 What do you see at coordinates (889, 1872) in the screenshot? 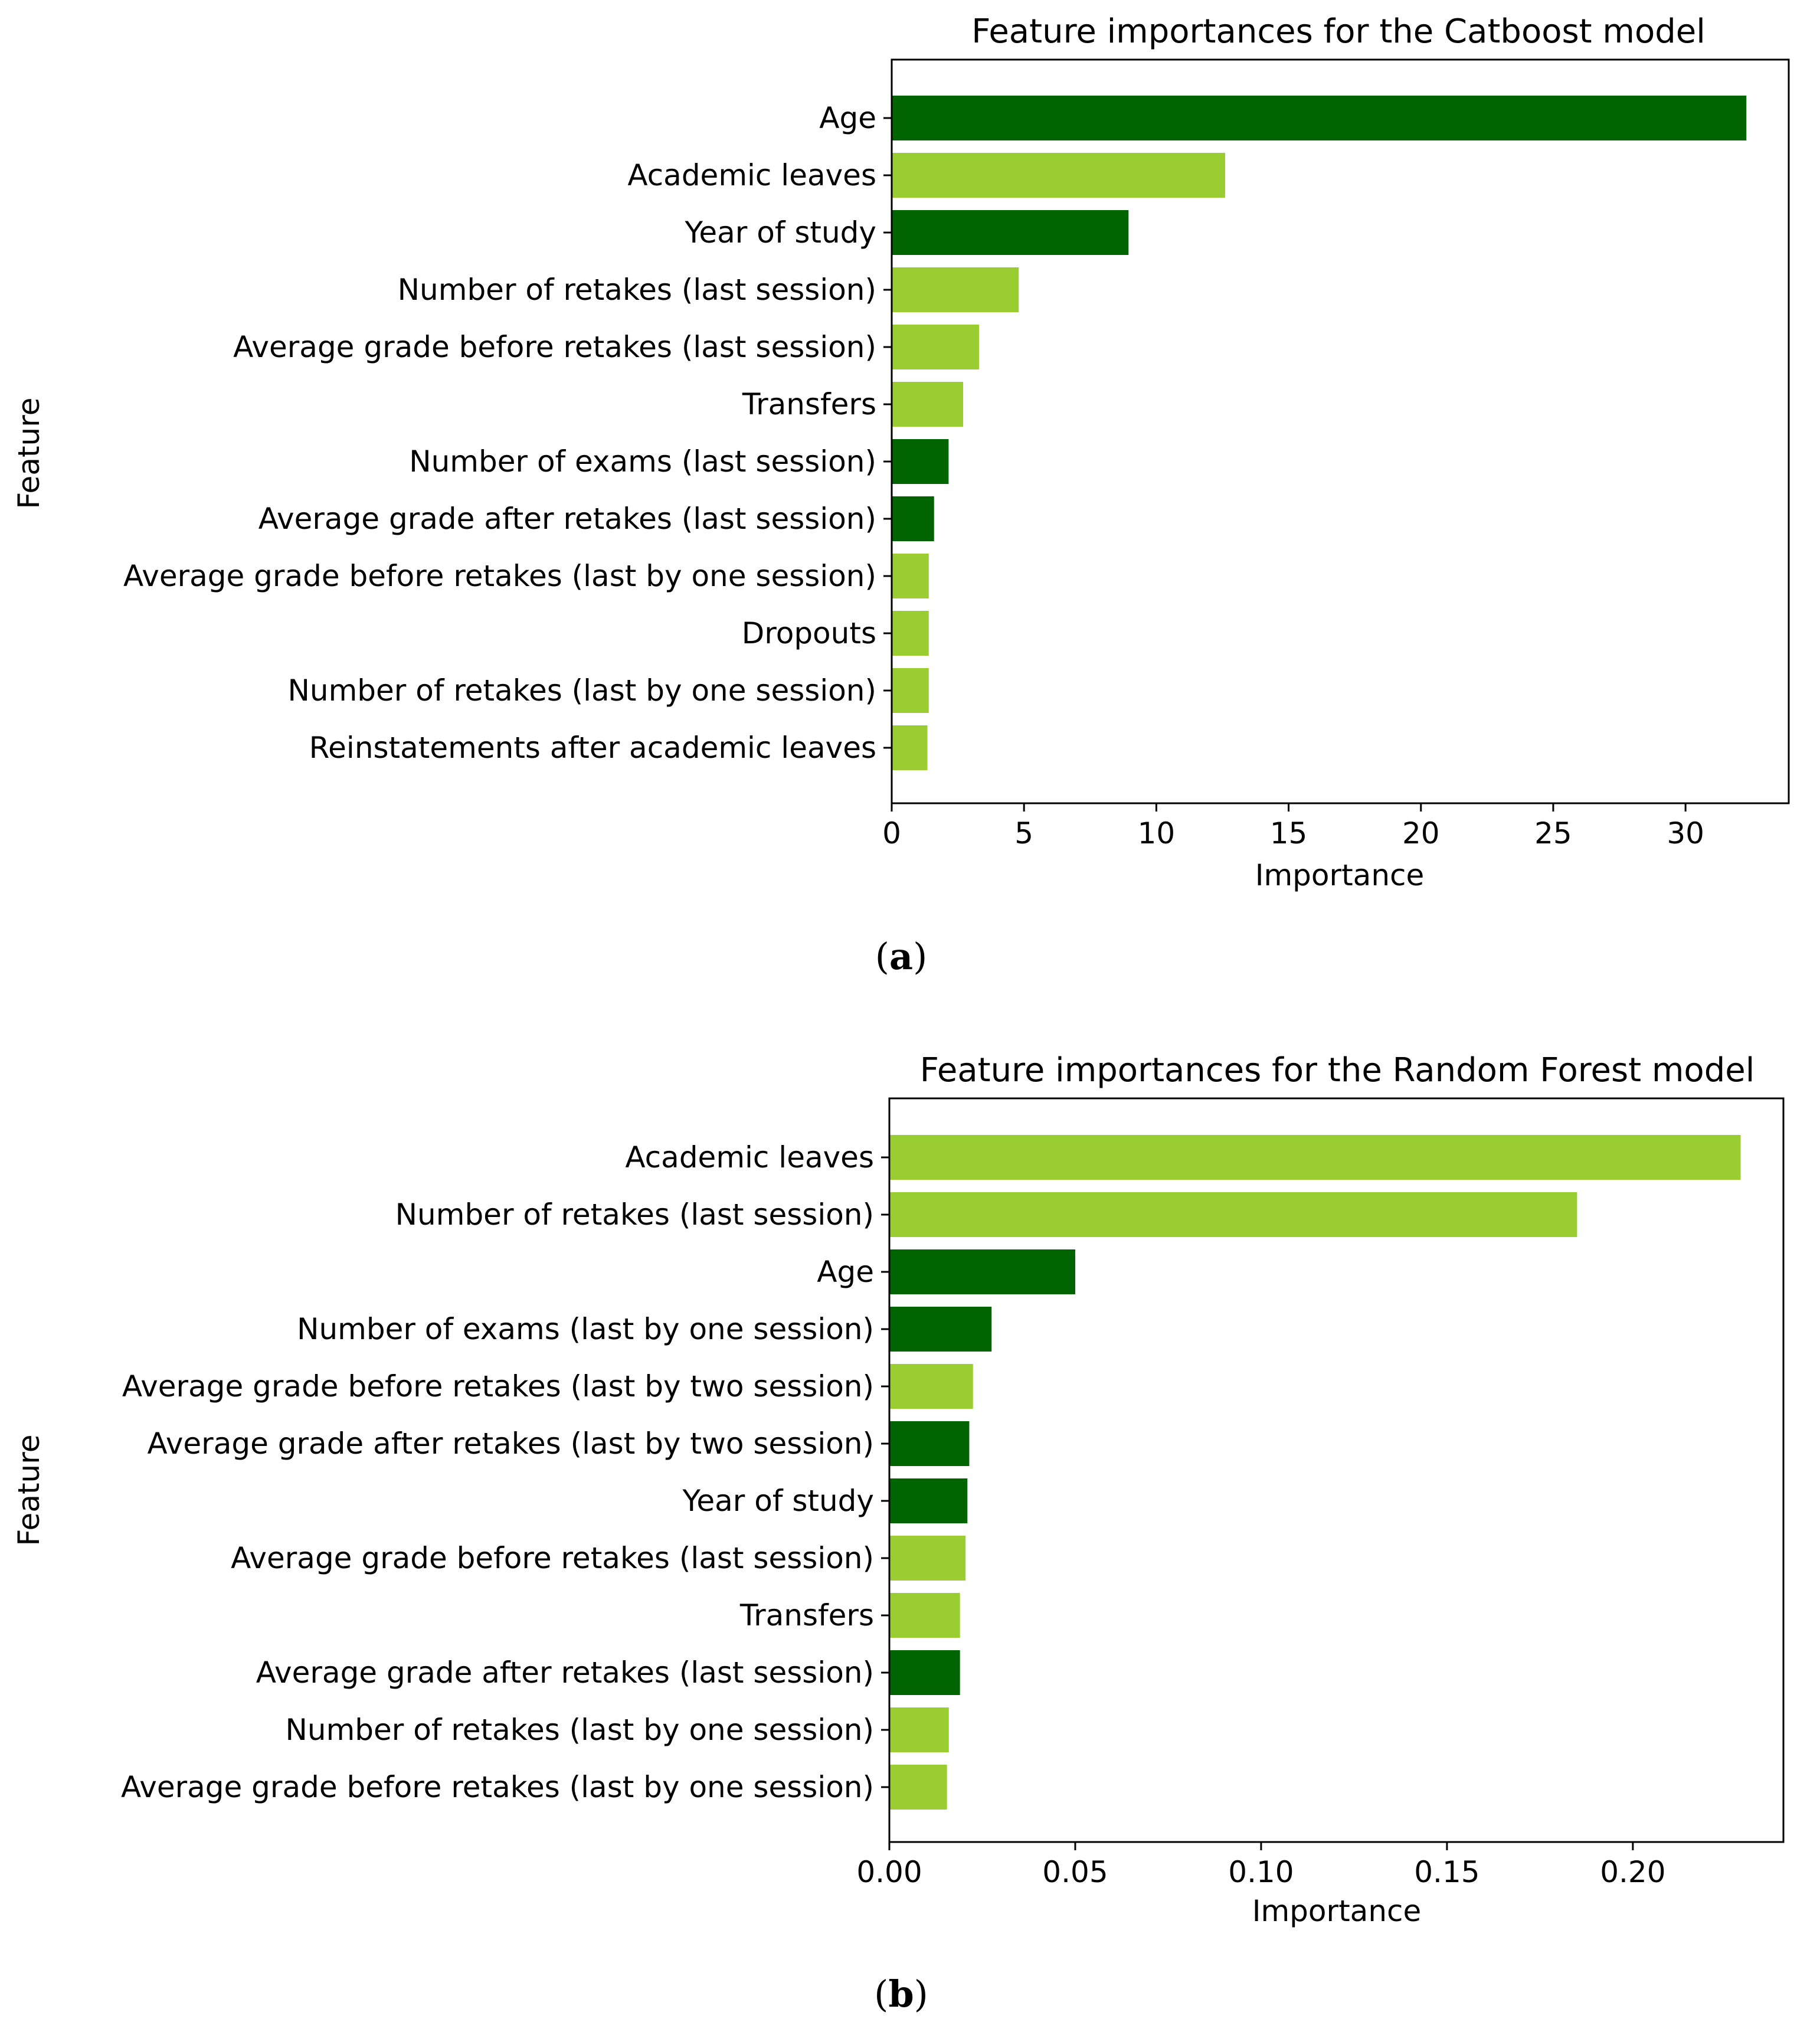
I see `random-forest-x-tick-label: 0.00` at bounding box center [889, 1872].